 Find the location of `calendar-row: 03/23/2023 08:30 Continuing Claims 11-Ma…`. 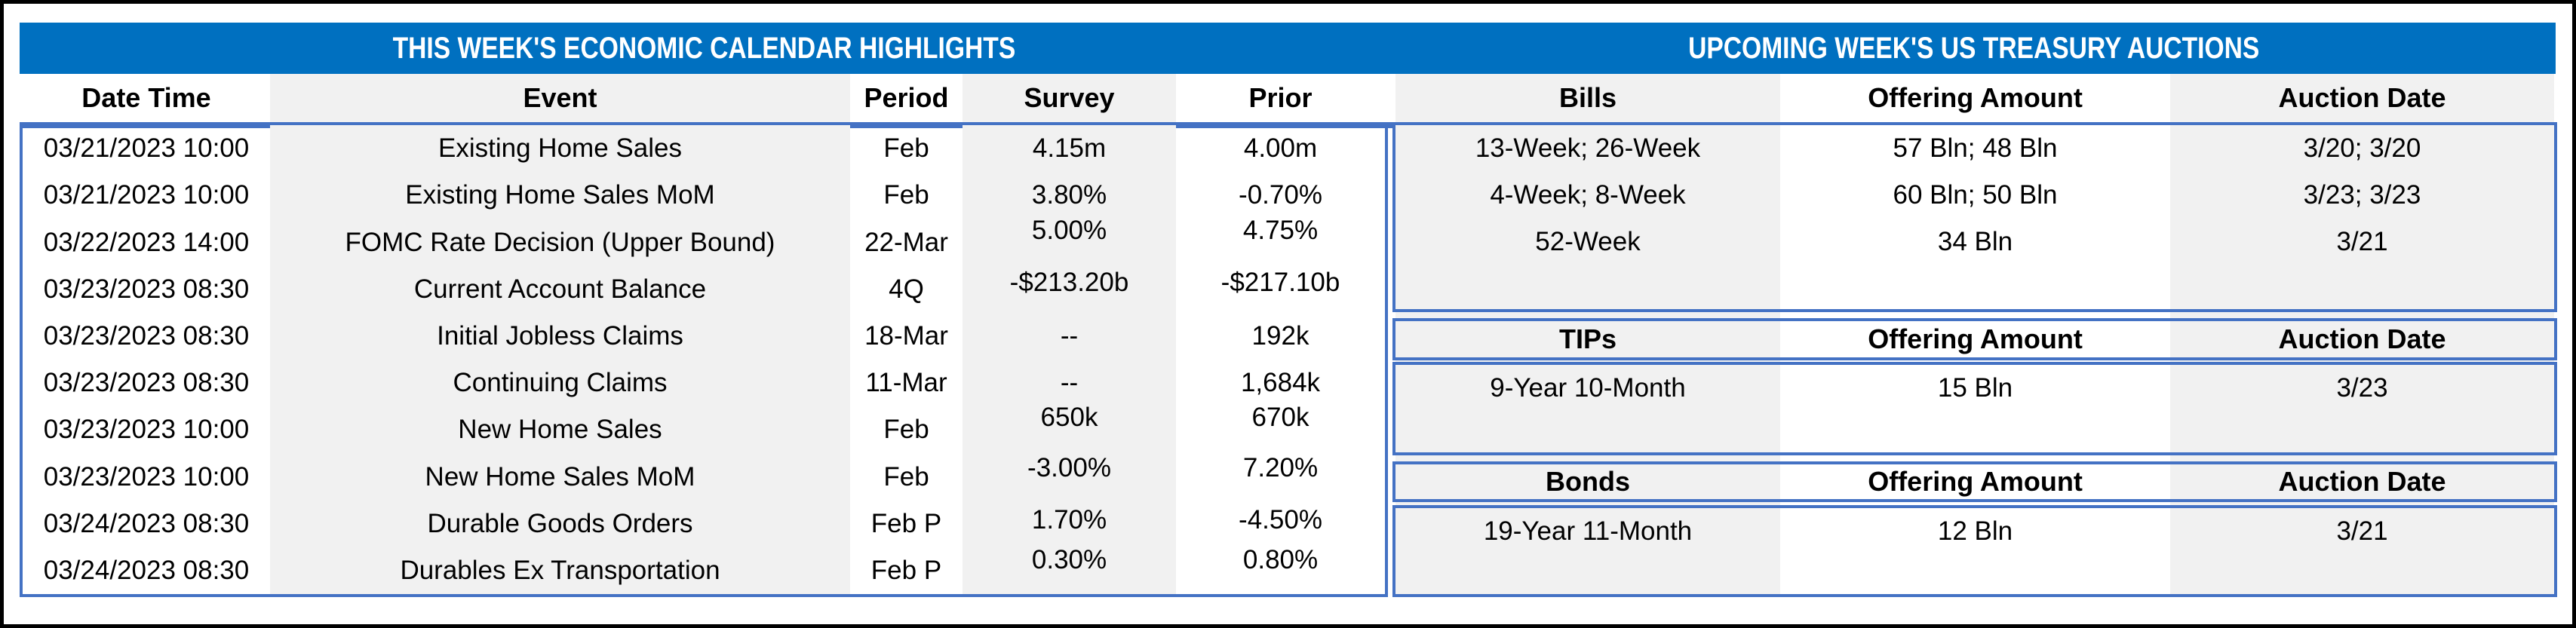

calendar-row: 03/23/2023 08:30 Continuing Claims 11-Ma… is located at coordinates (704, 383).